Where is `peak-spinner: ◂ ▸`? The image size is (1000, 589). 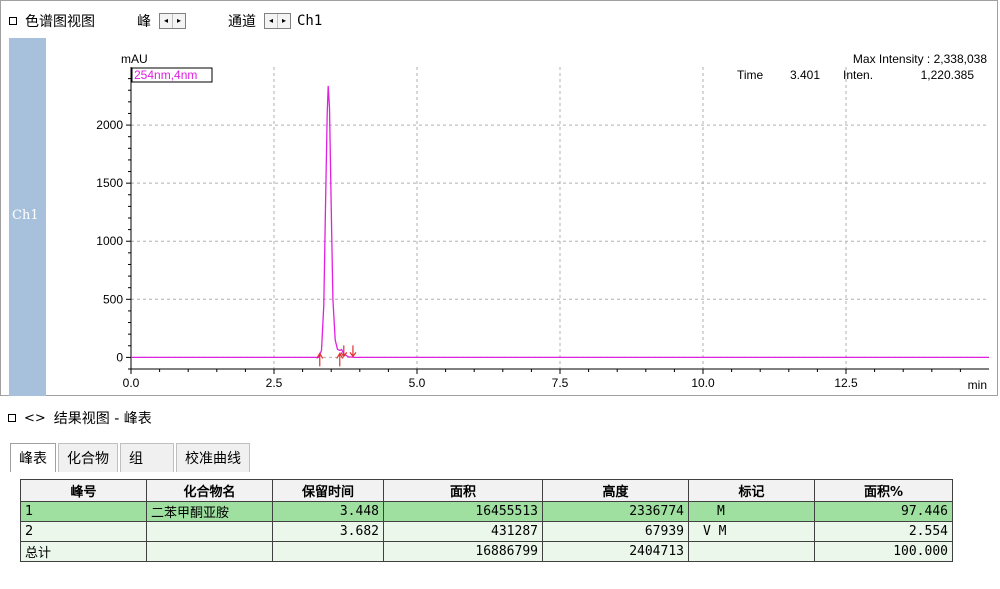 peak-spinner: ◂ ▸ is located at coordinates (172, 21).